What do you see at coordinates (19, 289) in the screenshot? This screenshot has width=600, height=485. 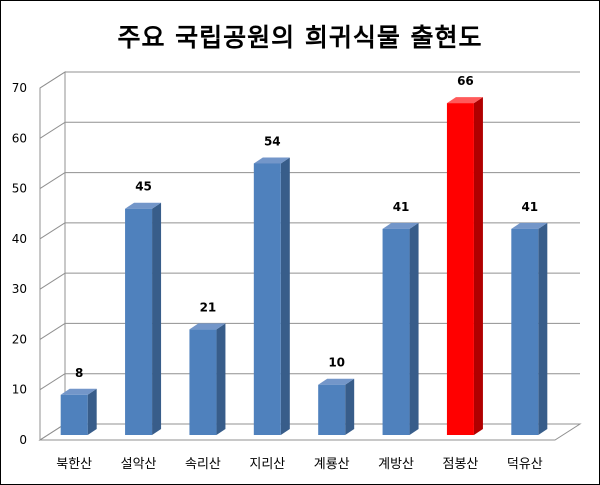 I see `y-tick-label: 30` at bounding box center [19, 289].